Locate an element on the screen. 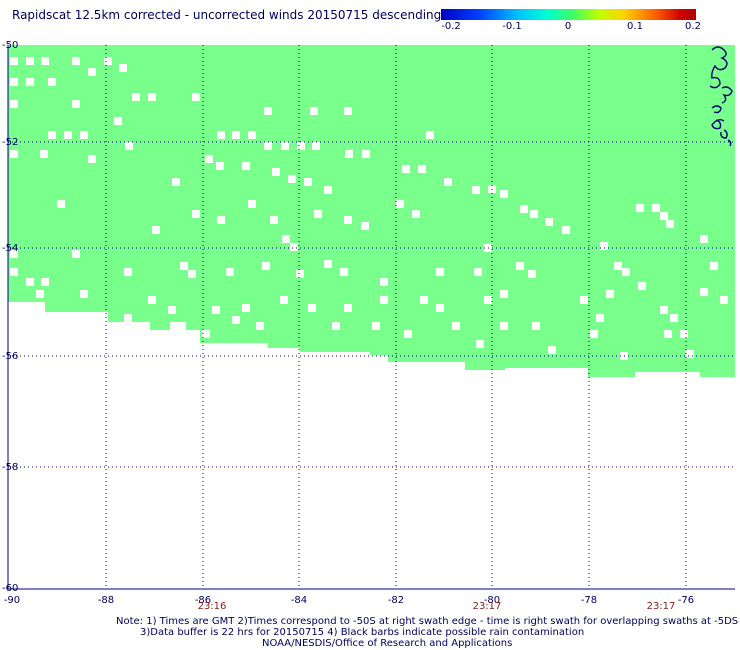 The width and height of the screenshot is (740, 650). latitude-label: -54 is located at coordinates (10, 248).